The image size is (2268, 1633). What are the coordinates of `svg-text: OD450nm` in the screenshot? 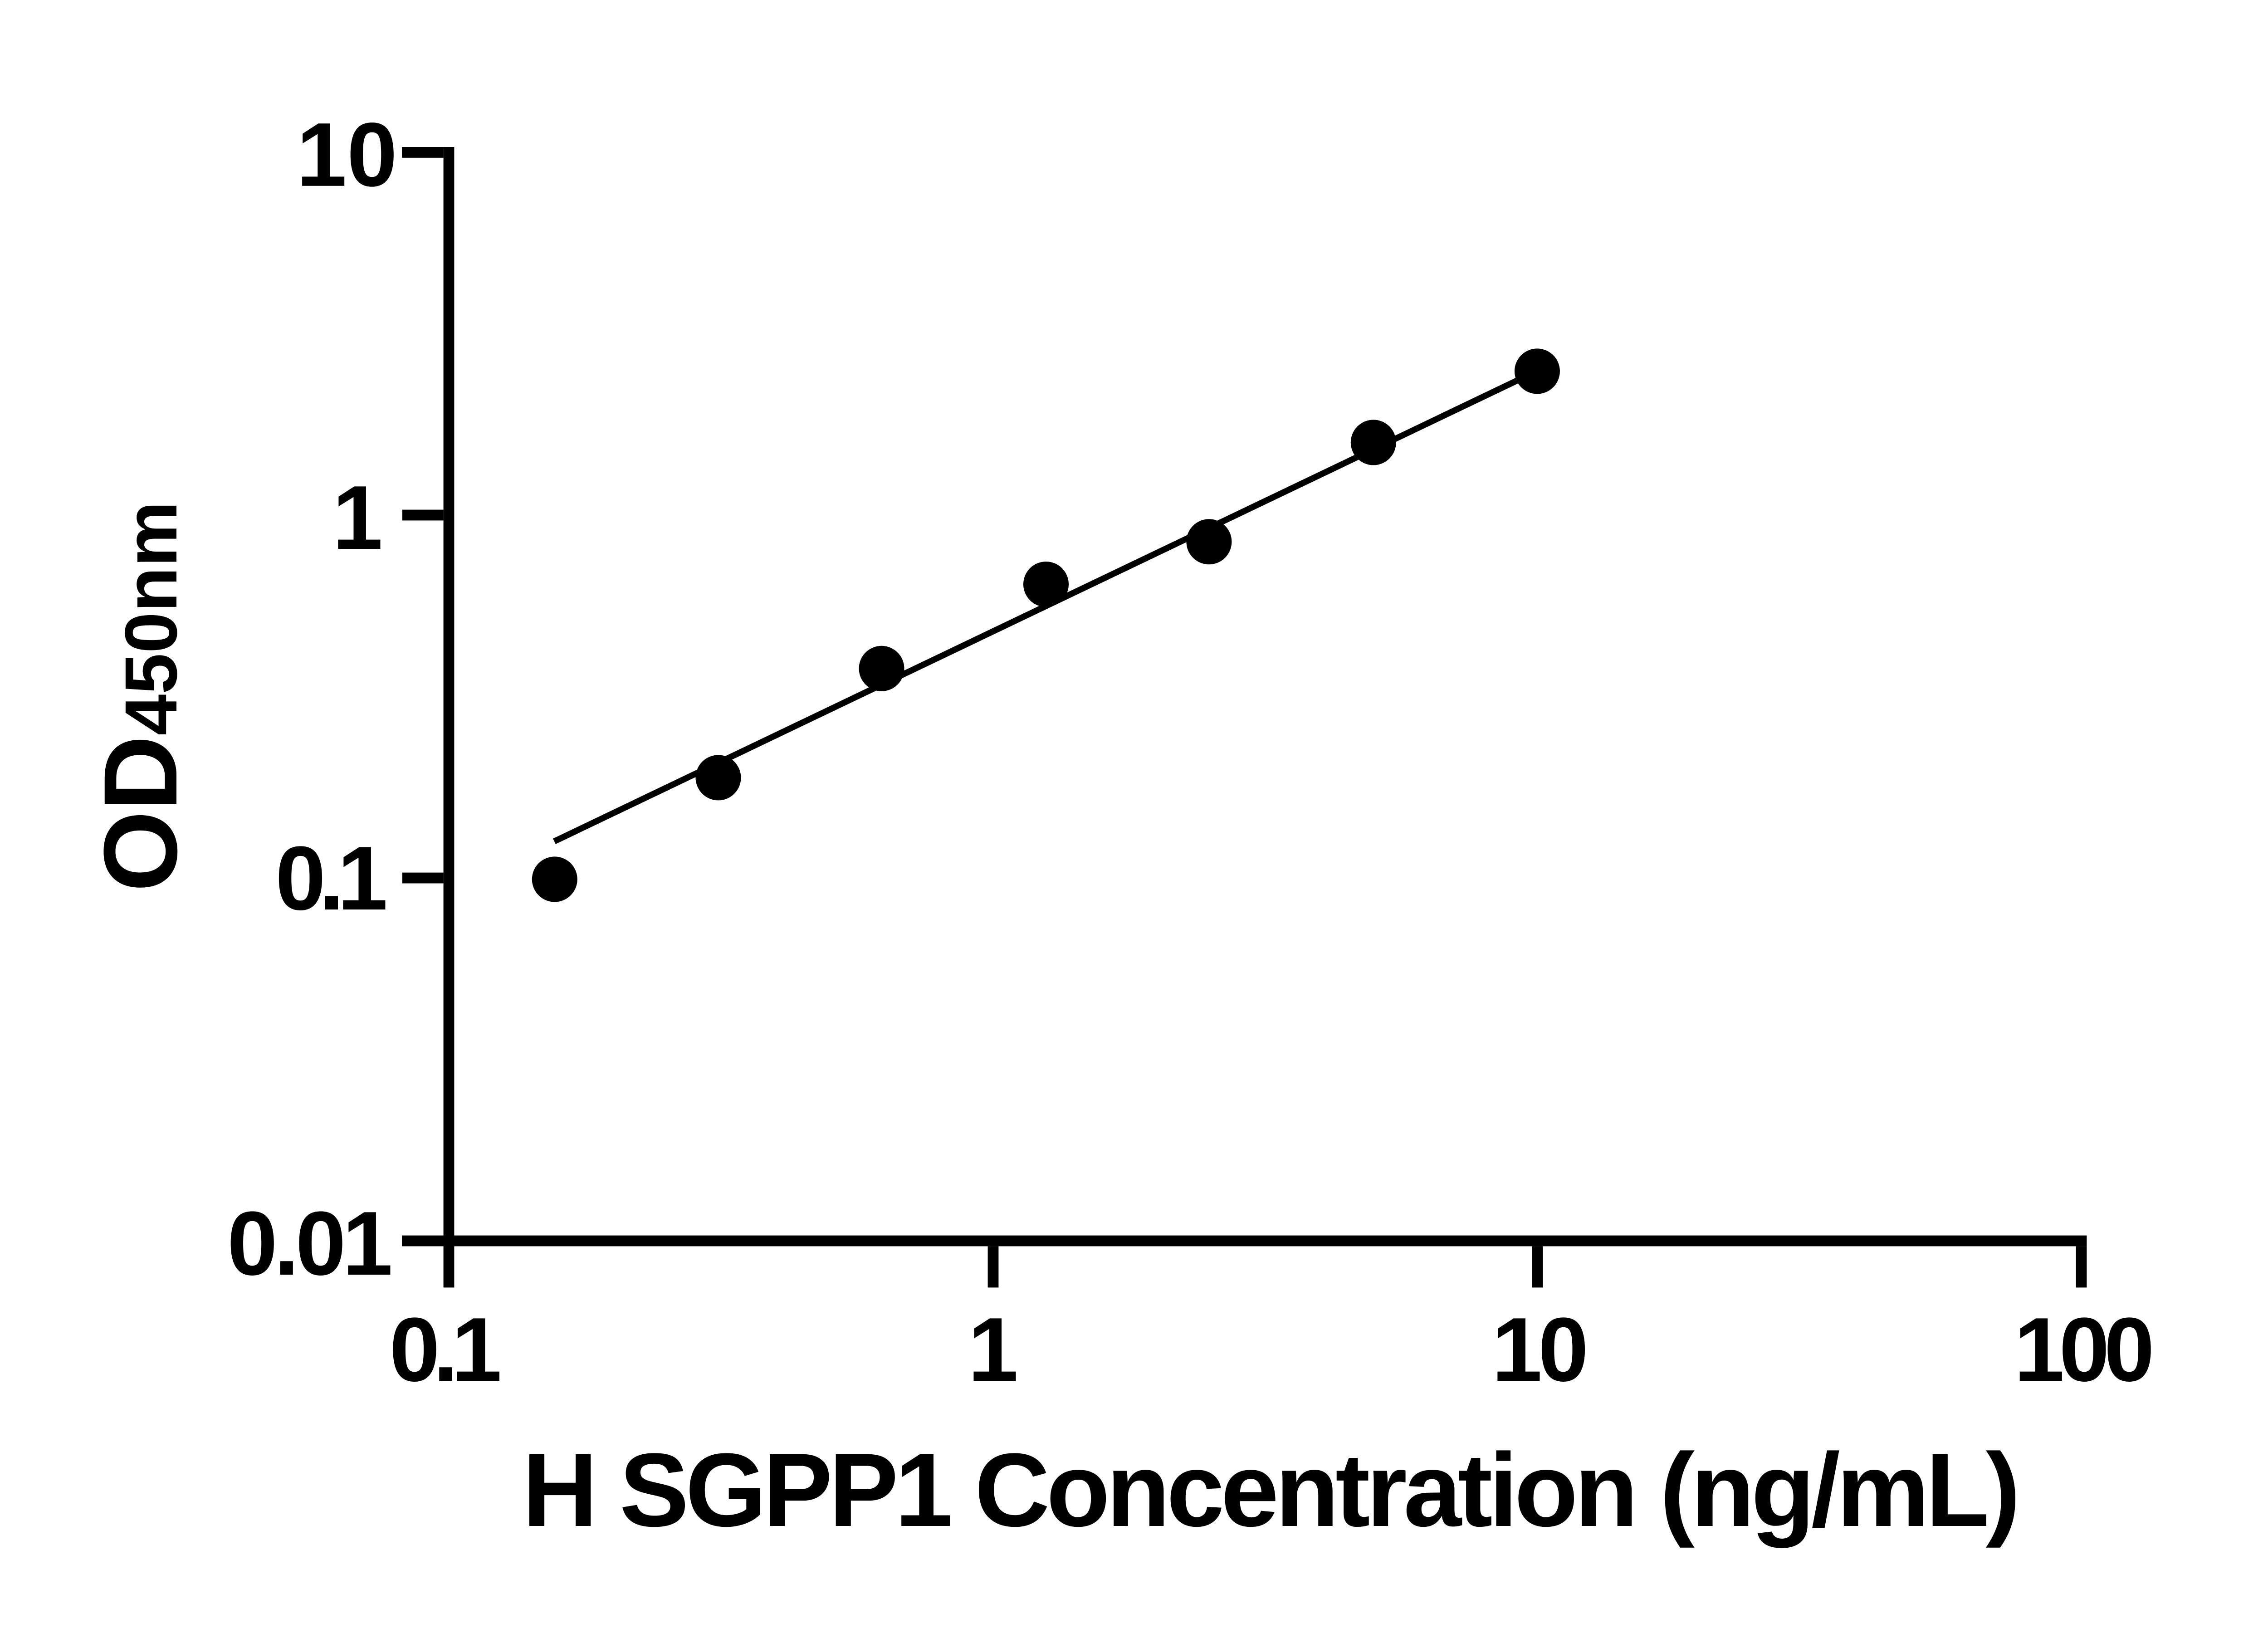 It's located at (140, 696).